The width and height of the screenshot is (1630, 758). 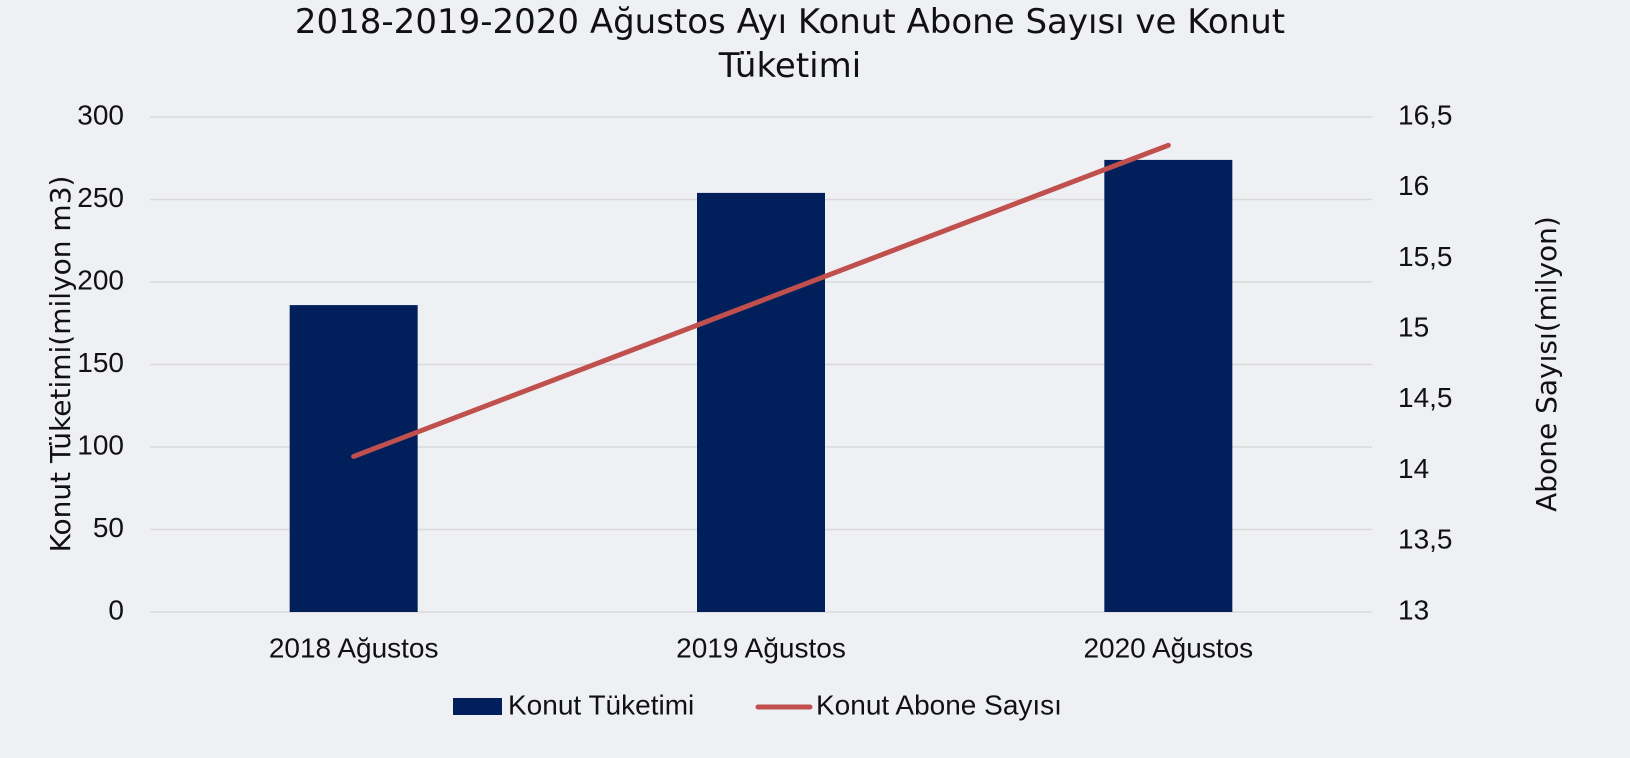 I want to click on y-tick-label: 250, so click(x=100, y=197).